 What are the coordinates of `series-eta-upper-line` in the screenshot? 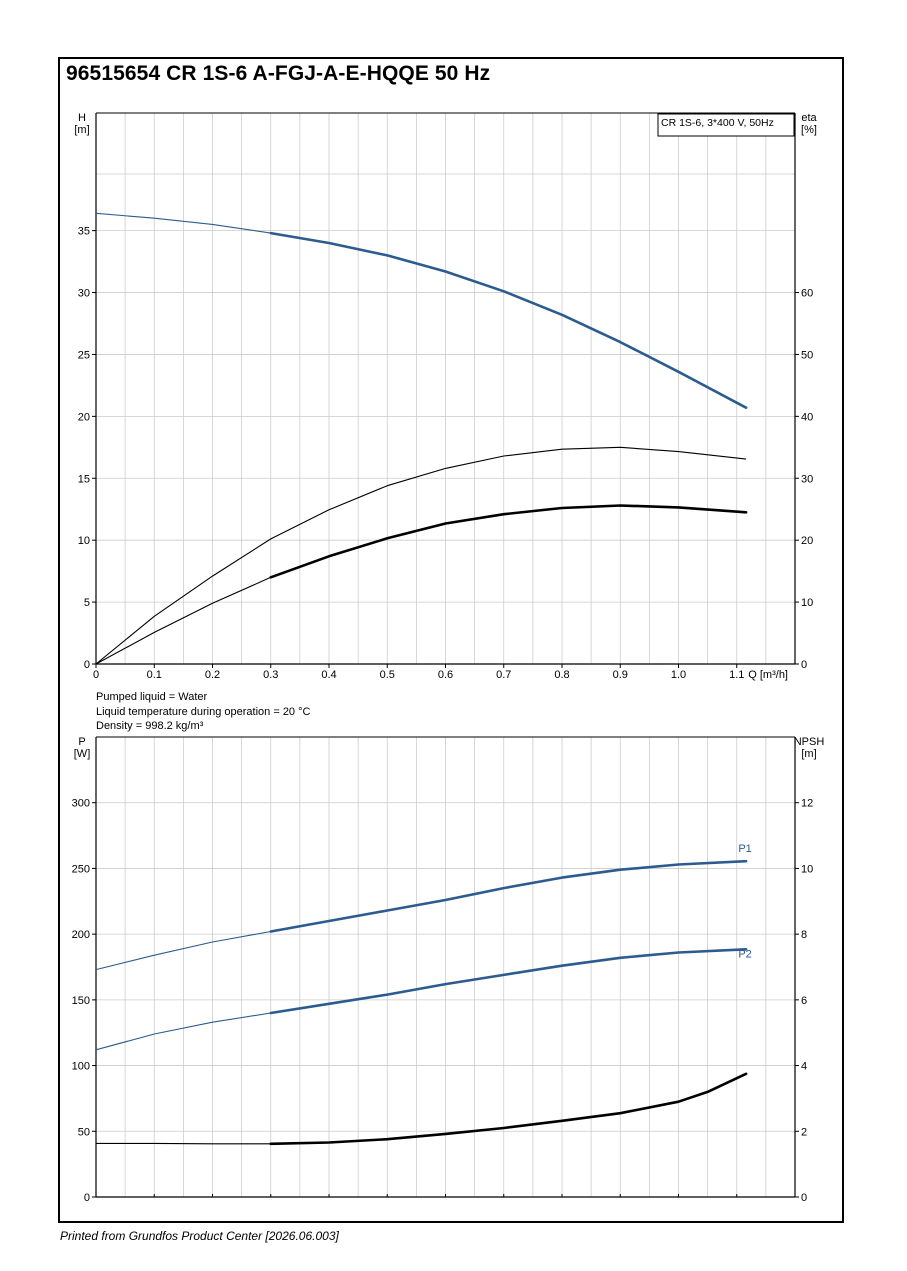 It's located at (421, 555).